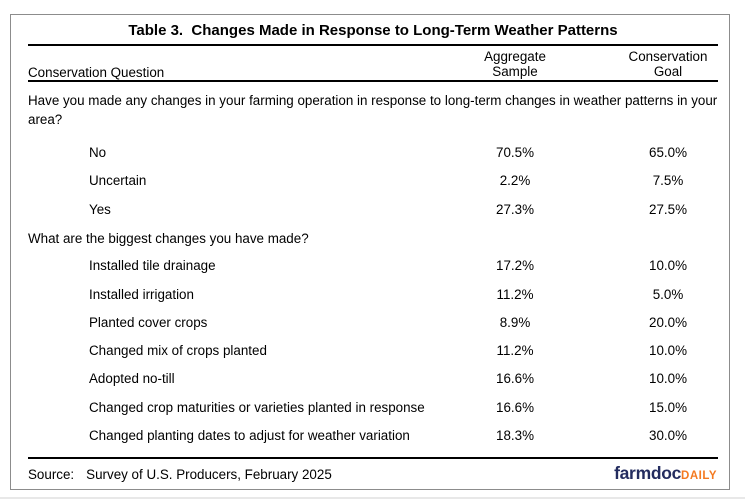 The height and width of the screenshot is (500, 745). I want to click on header-conservation-goal: Conservation Goal, so click(668, 64).